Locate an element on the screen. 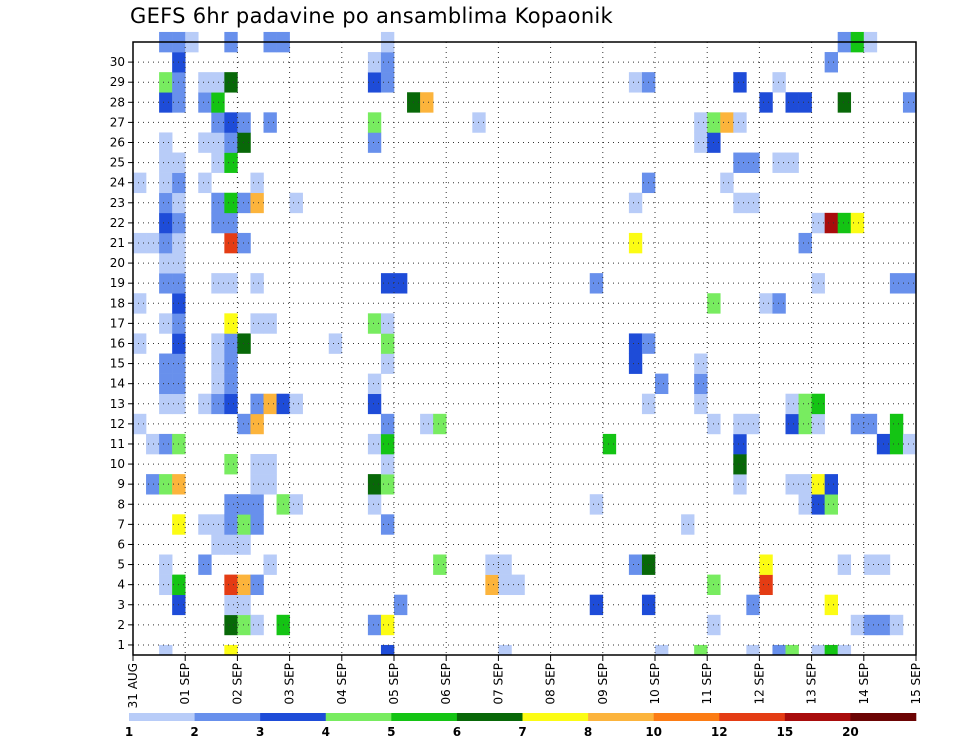  x-tick-label: 05 SEP is located at coordinates (394, 684).